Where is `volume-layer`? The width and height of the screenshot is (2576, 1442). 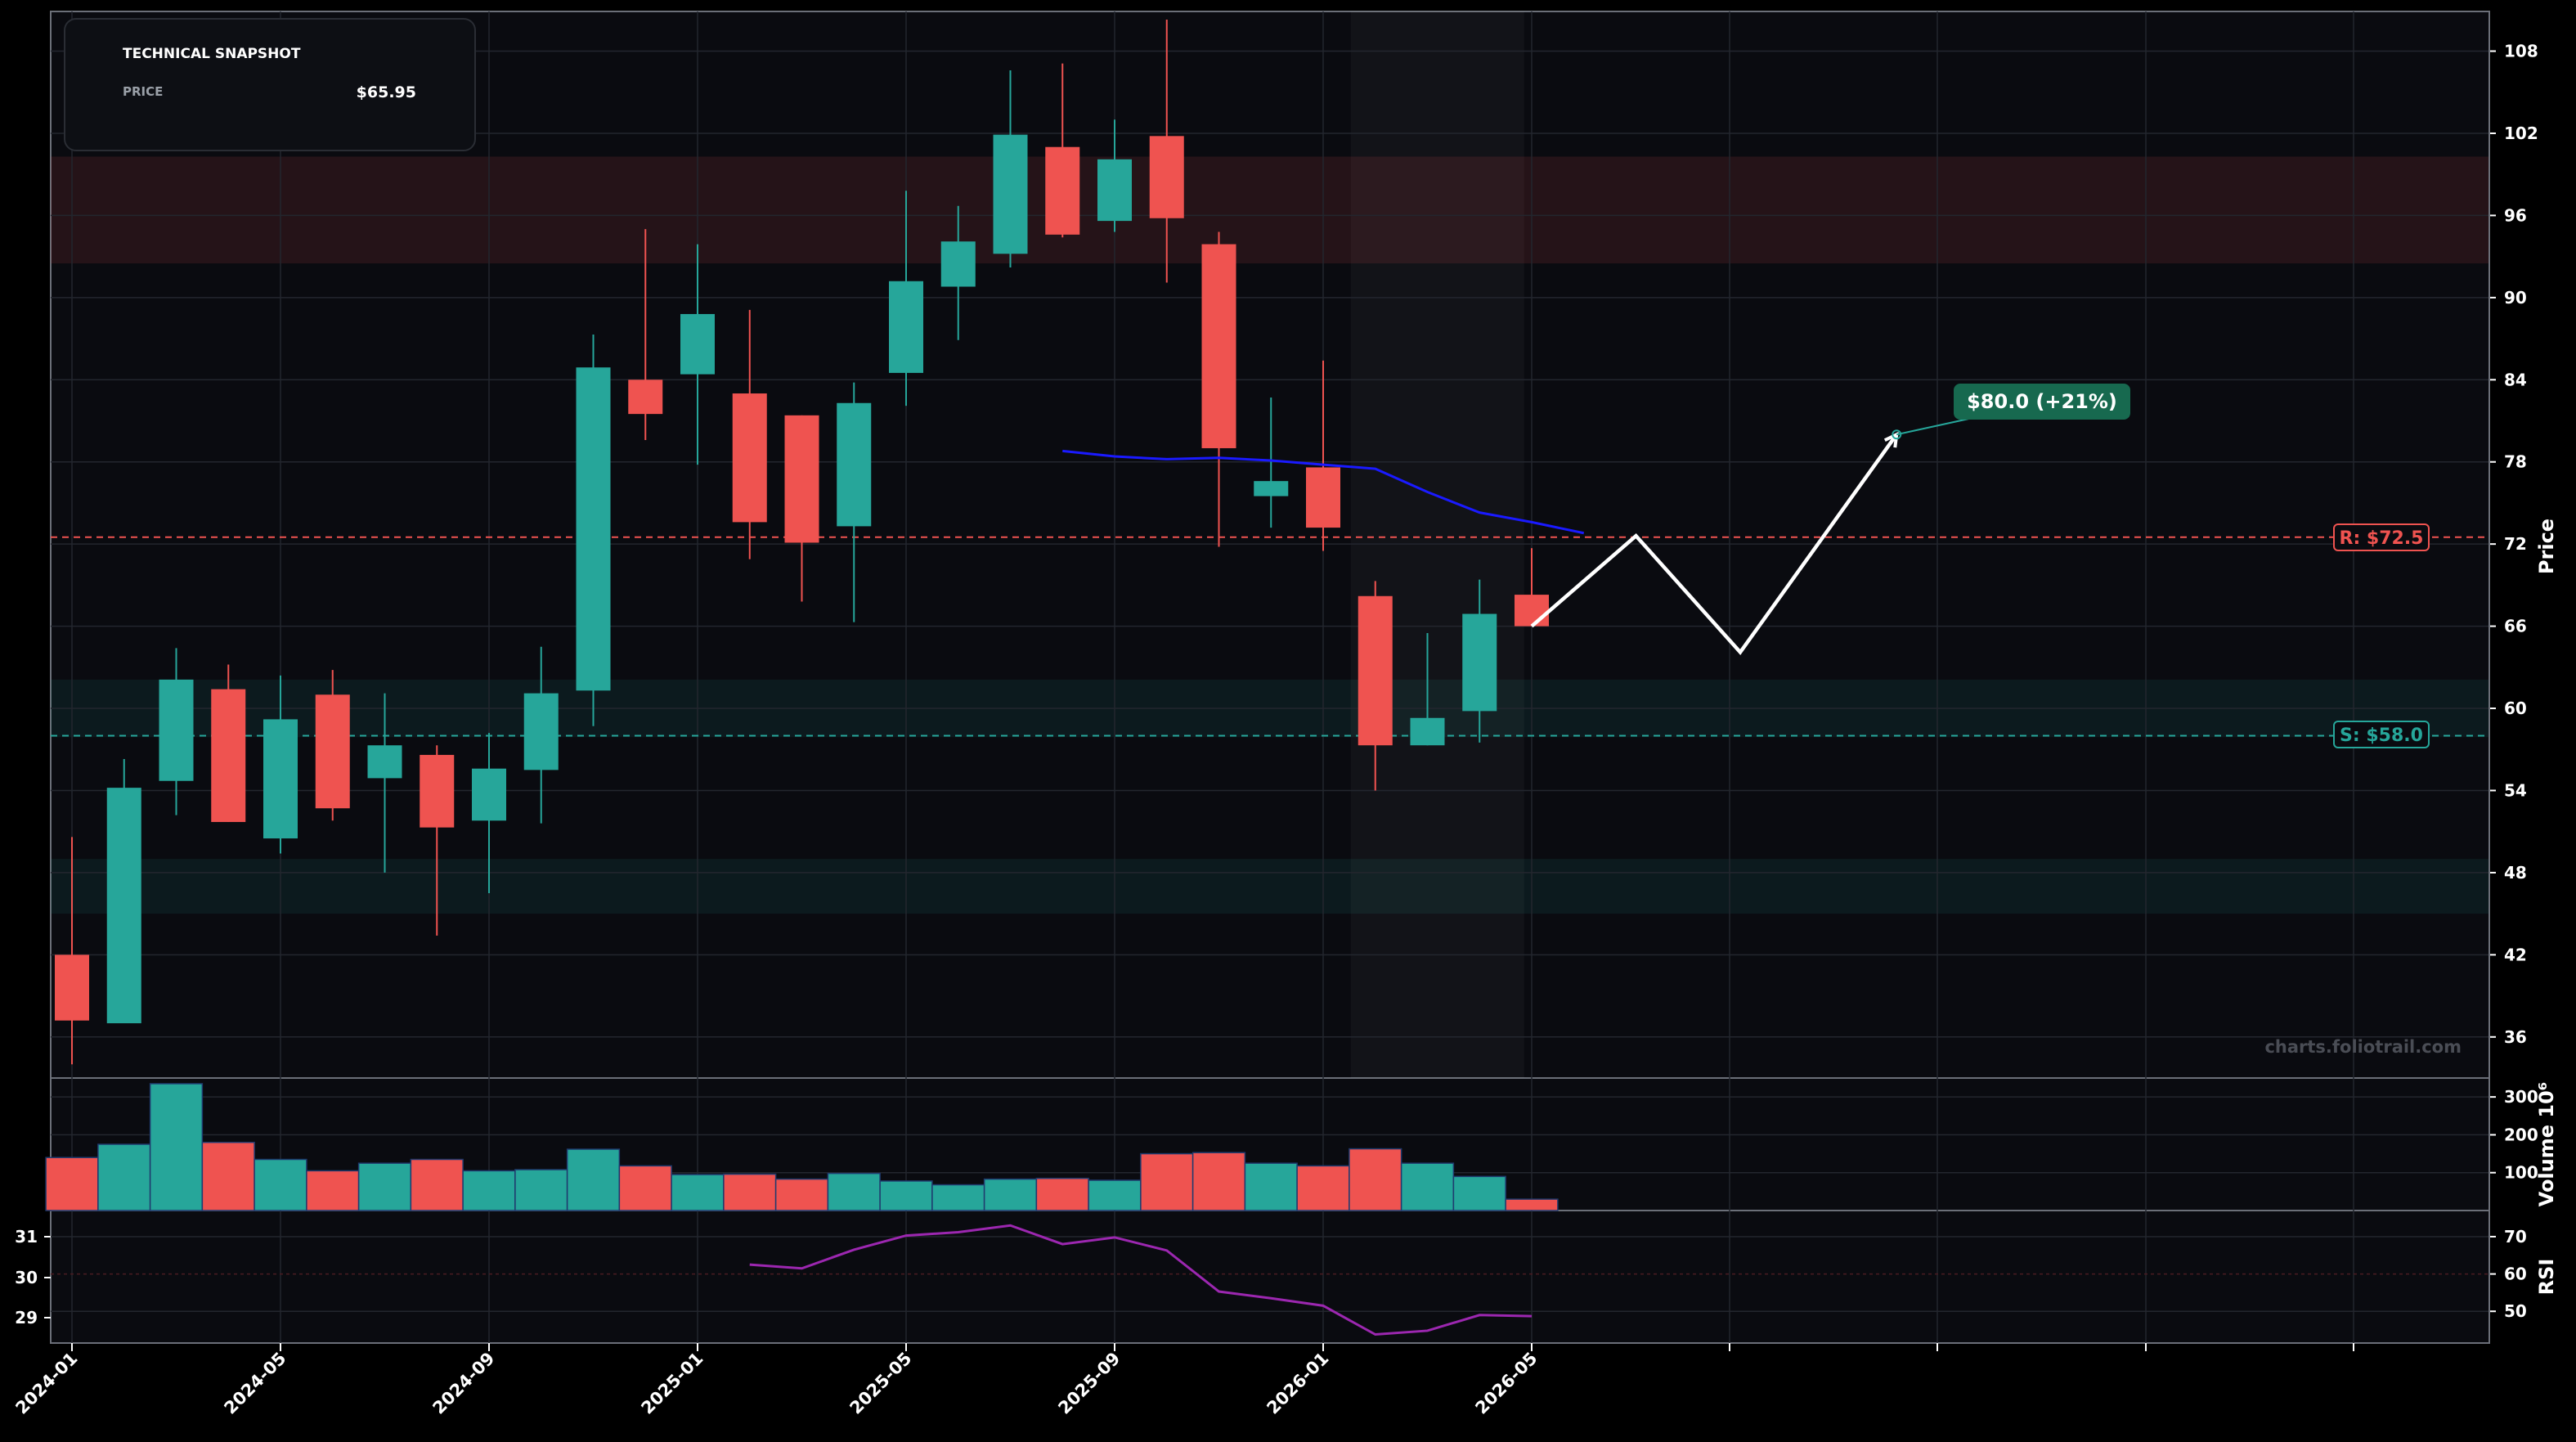
volume-layer is located at coordinates (802, 1147).